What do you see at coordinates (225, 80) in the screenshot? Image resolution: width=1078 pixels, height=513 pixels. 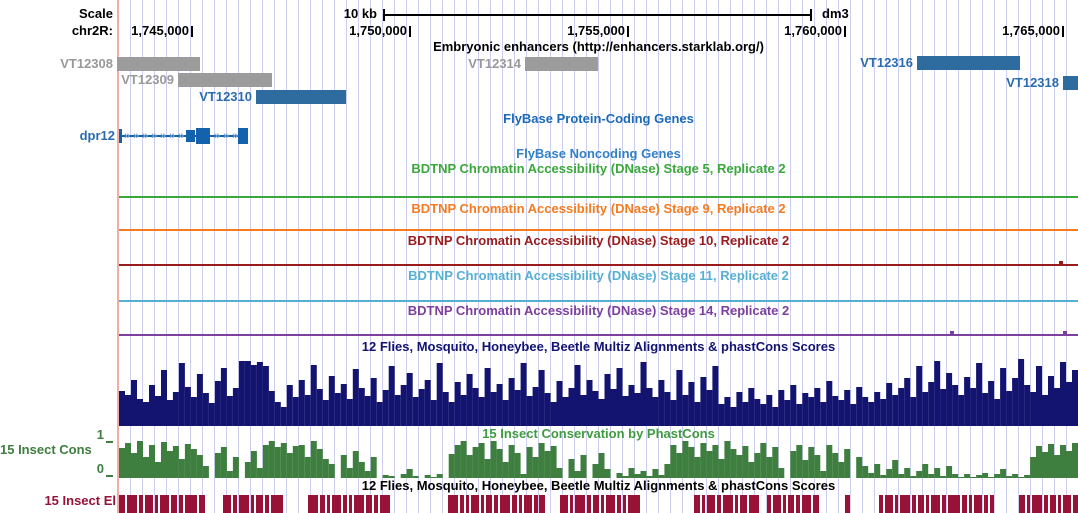 I see `enhancer-item-vt12309` at bounding box center [225, 80].